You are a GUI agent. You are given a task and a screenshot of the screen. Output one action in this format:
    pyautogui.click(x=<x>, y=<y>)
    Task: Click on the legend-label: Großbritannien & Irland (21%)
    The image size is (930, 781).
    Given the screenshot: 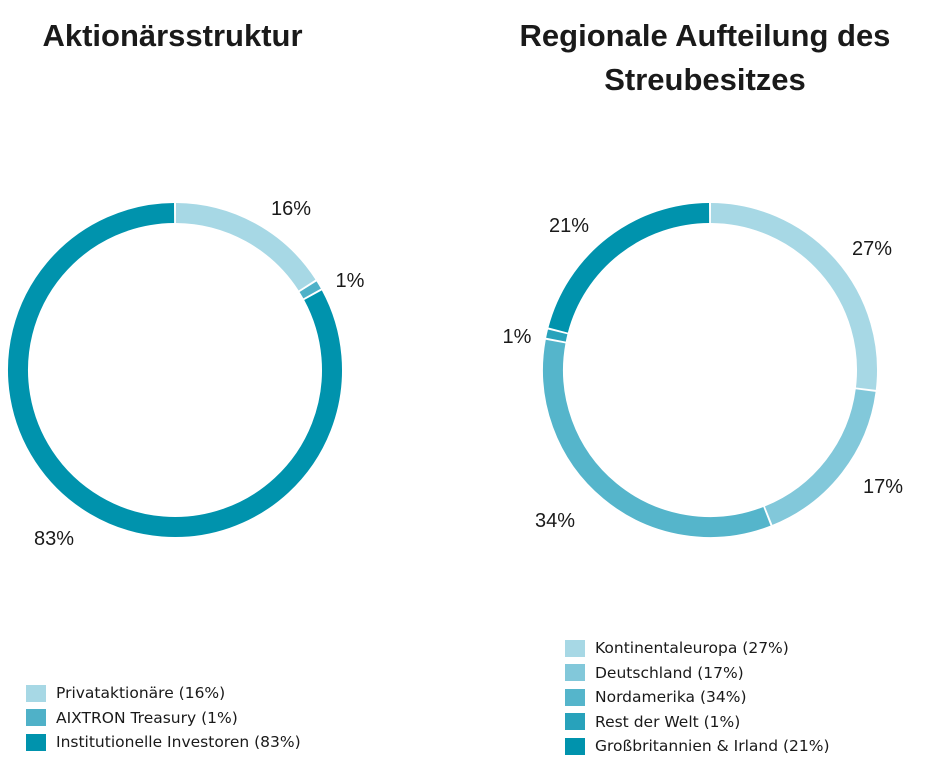 What is the action you would take?
    pyautogui.click(x=712, y=746)
    